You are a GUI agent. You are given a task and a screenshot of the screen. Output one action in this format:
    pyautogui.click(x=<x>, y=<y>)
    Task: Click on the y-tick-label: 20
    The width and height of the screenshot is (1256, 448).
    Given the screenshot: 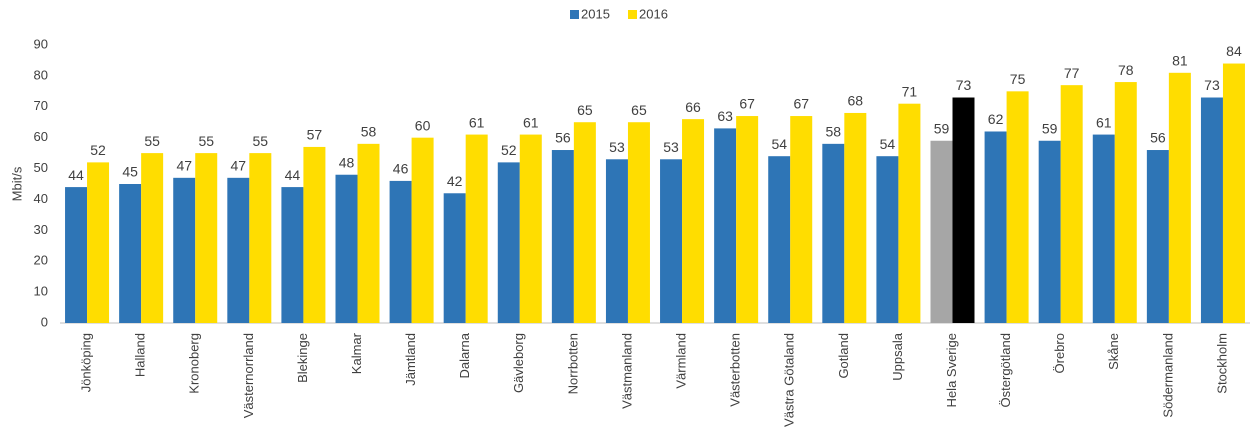 What is the action you would take?
    pyautogui.click(x=41, y=260)
    